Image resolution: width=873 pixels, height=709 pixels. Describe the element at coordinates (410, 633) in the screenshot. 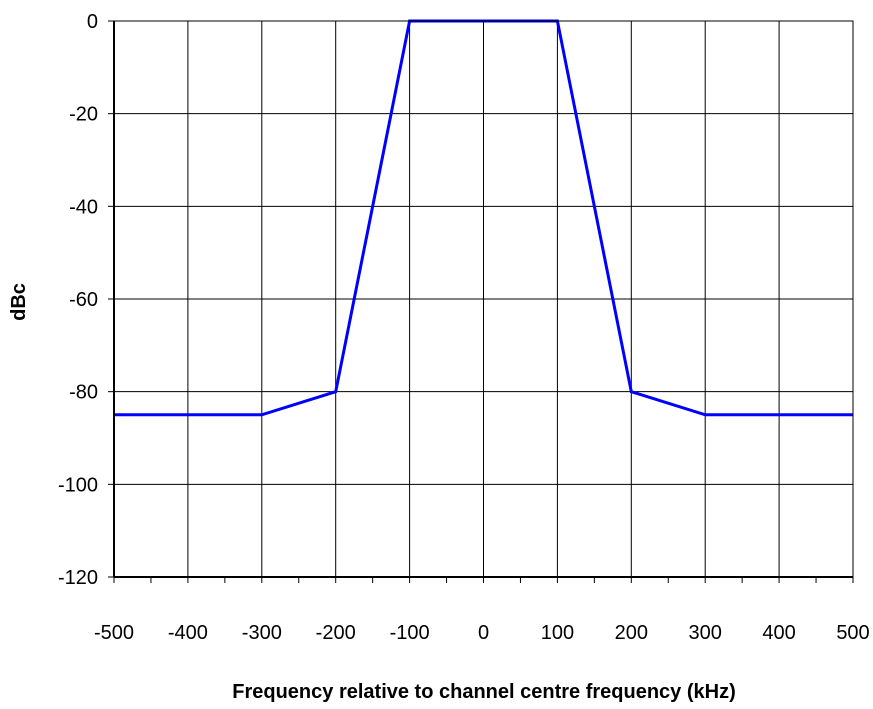

I see `x-tick-label: -100` at that location.